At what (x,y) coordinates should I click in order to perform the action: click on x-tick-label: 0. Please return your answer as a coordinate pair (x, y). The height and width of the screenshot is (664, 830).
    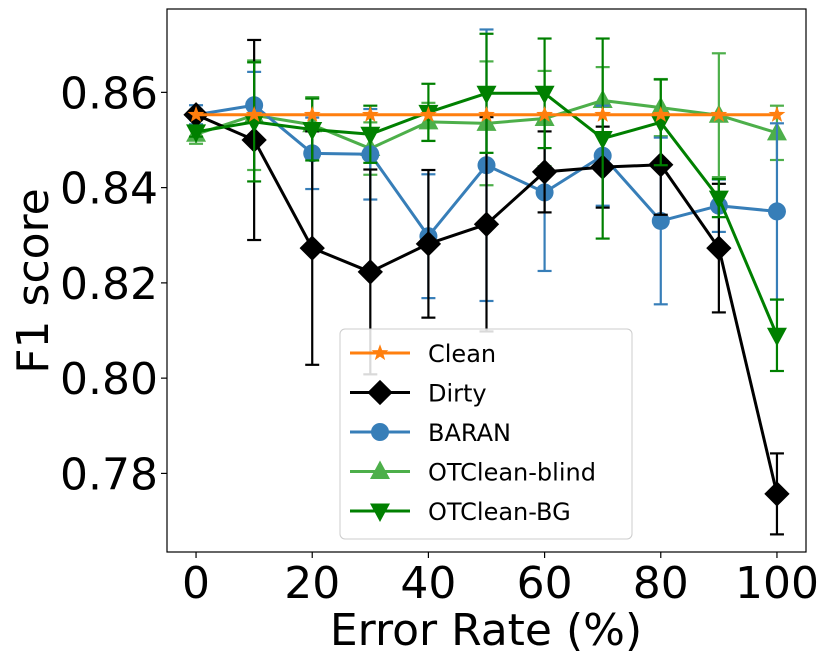
    Looking at the image, I should click on (196, 583).